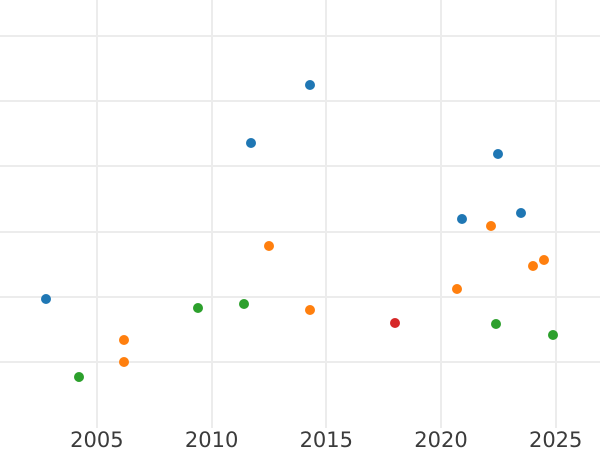 This screenshot has height=450, width=600. Describe the element at coordinates (326, 439) in the screenshot. I see `x-tick-label: 2015` at that location.